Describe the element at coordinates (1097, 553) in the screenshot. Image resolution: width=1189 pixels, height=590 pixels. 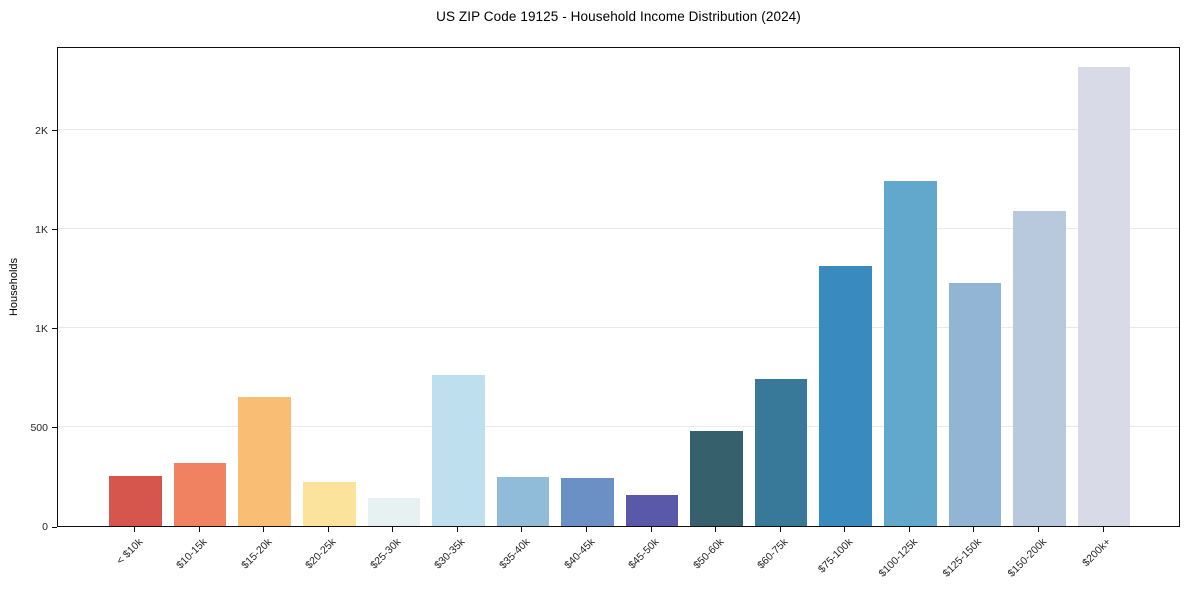
I see `x-tick-label: $200k+` at that location.